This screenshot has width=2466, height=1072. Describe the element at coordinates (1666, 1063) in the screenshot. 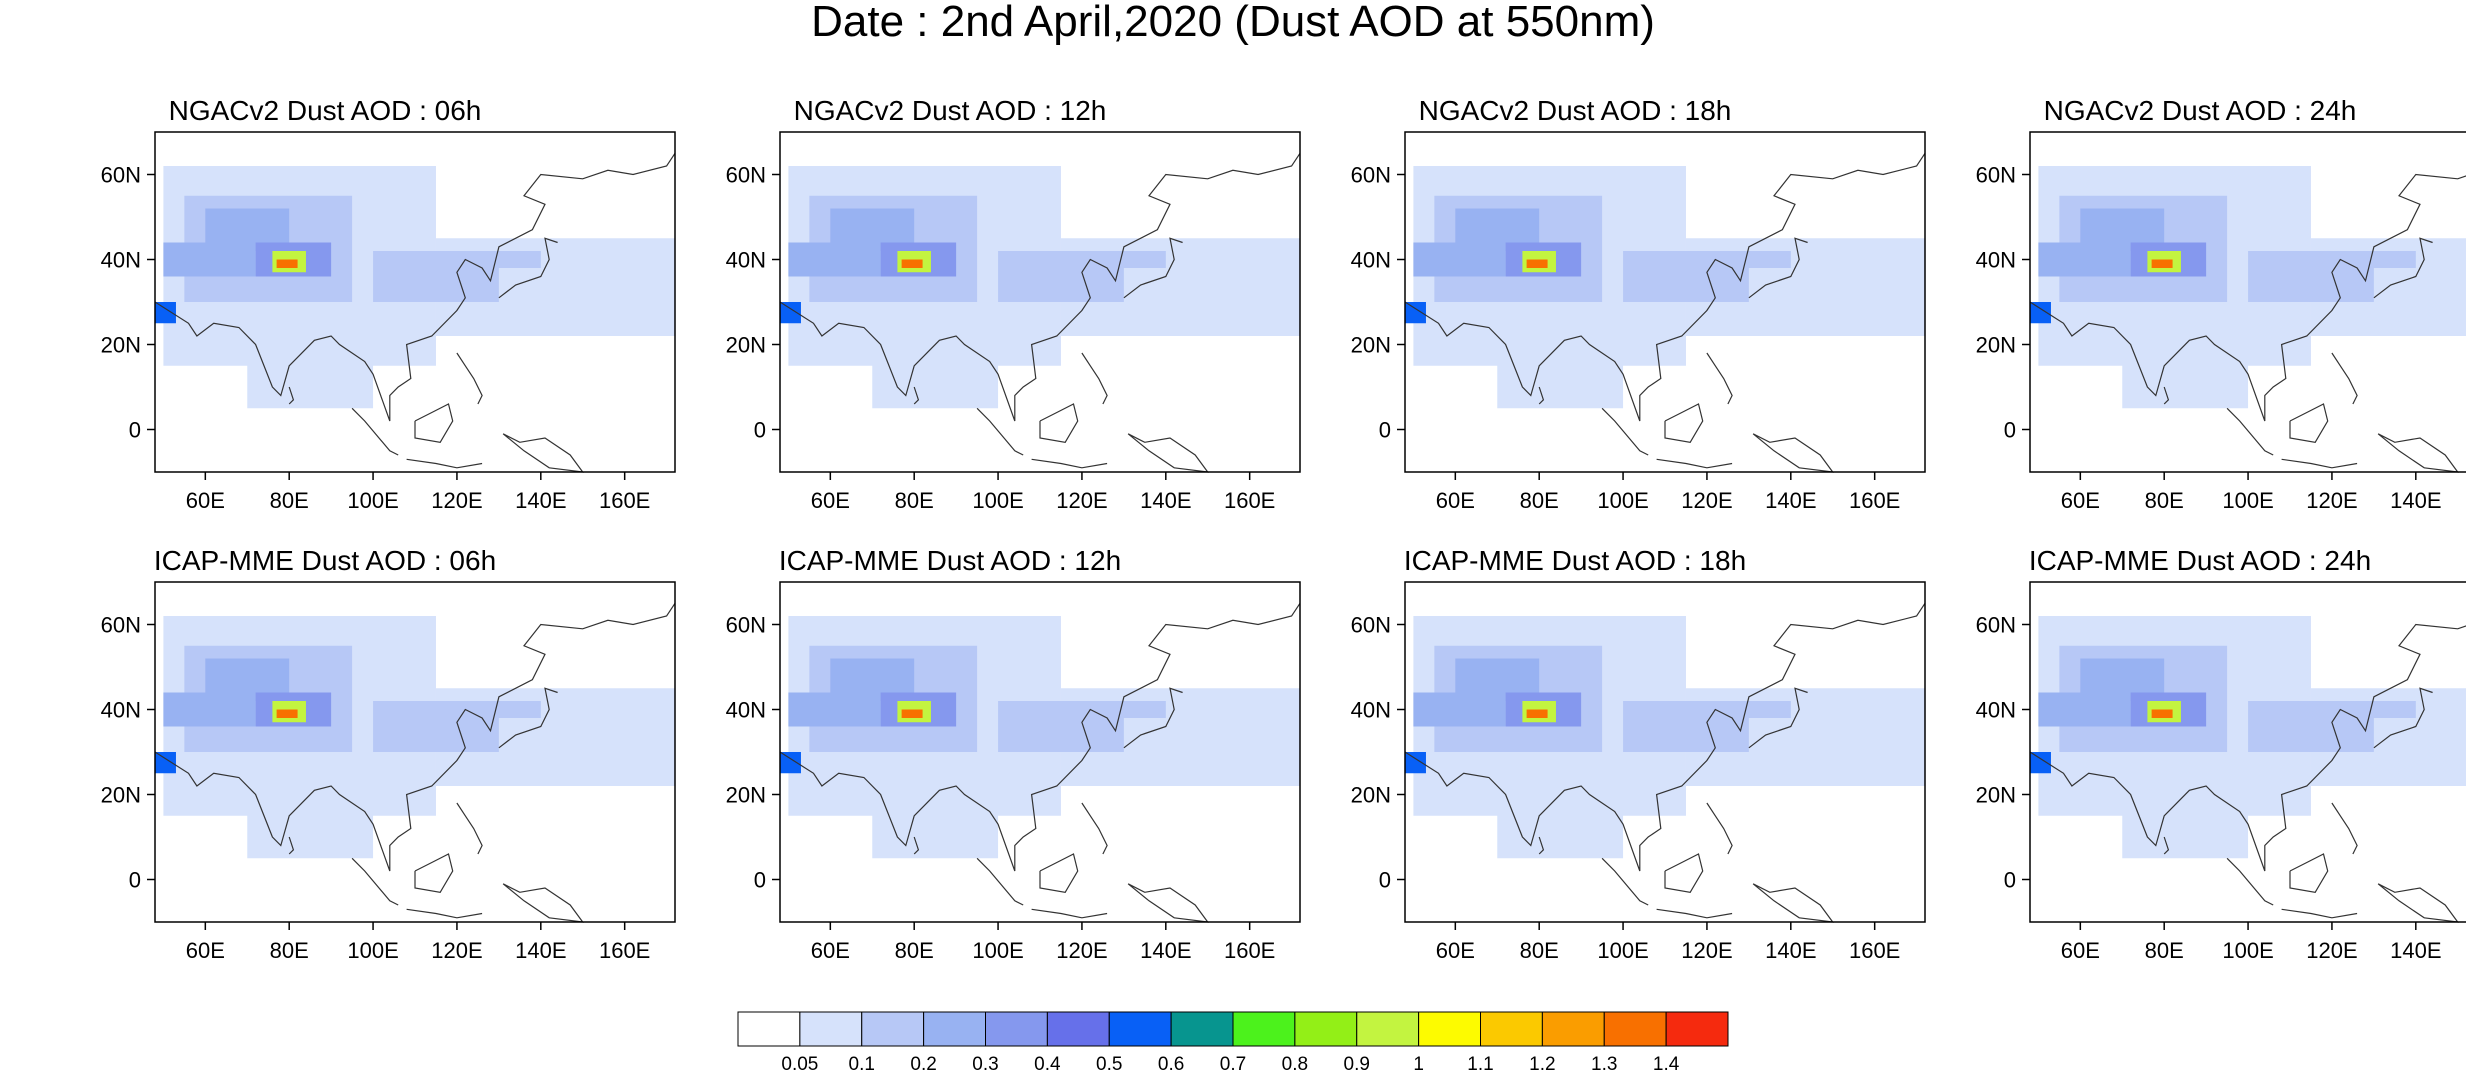

I see `colorbar-label: 1.4` at that location.